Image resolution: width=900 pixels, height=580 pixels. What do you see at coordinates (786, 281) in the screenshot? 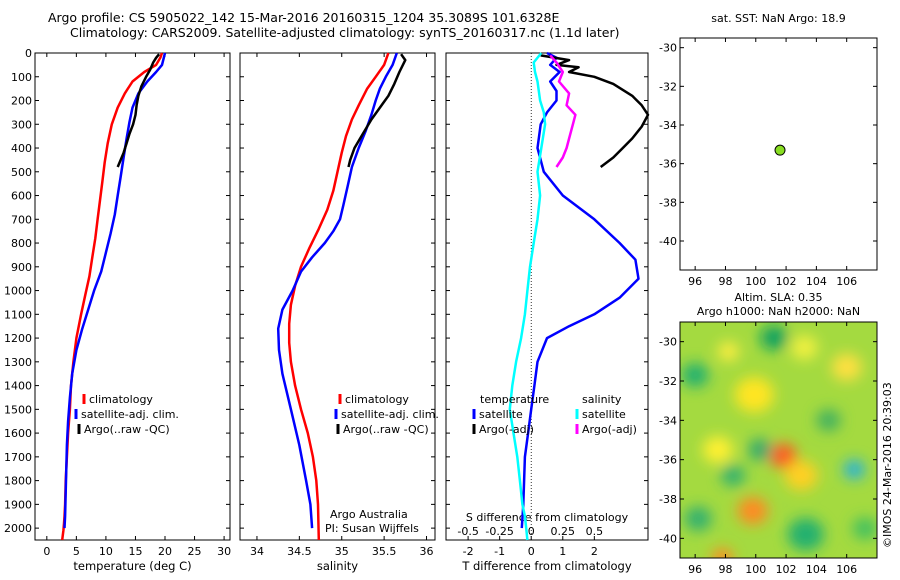
I see `map1-xtick-label: 102` at bounding box center [786, 281].